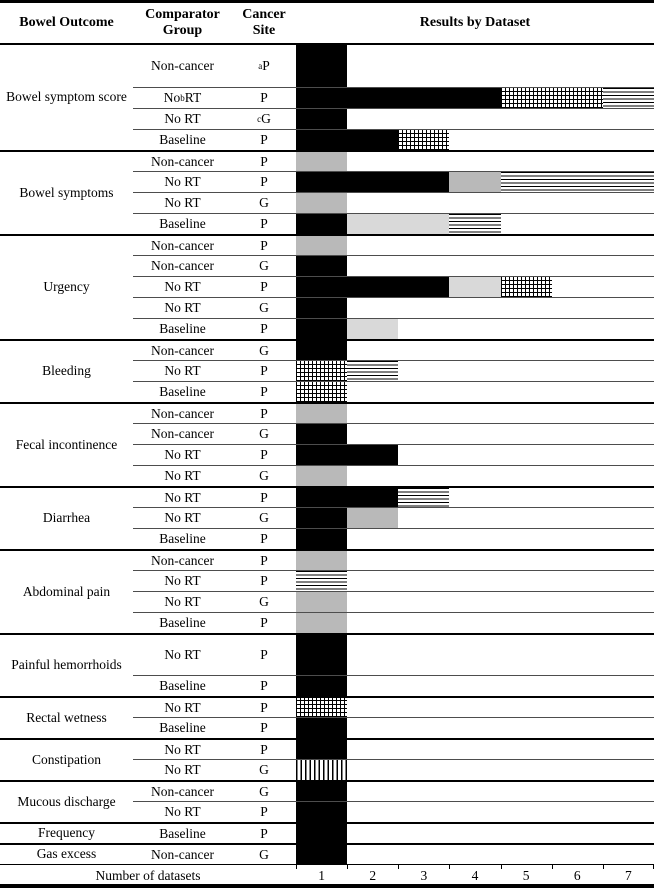 This screenshot has height=888, width=654. I want to click on result-row: Non-cancer a P, so click(393, 66).